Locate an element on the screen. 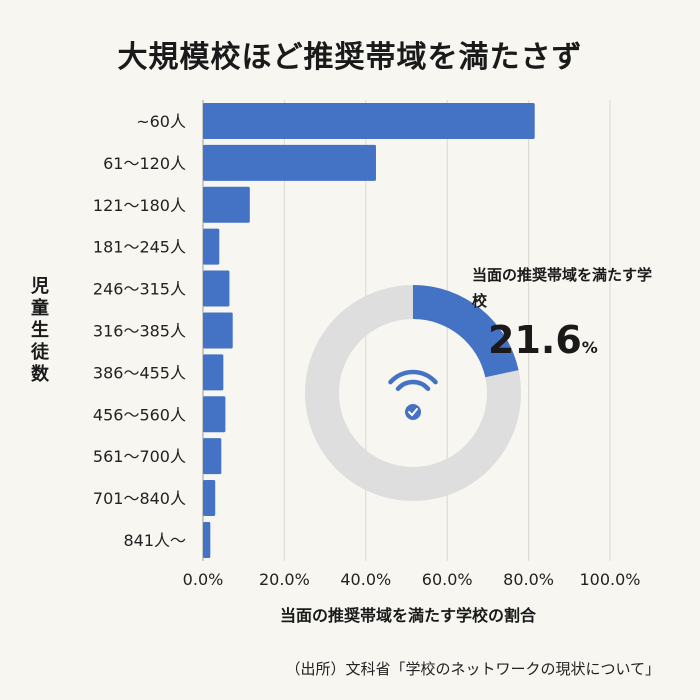 This screenshot has width=700, height=700. x-tick-label: 20.0% is located at coordinates (284, 579).